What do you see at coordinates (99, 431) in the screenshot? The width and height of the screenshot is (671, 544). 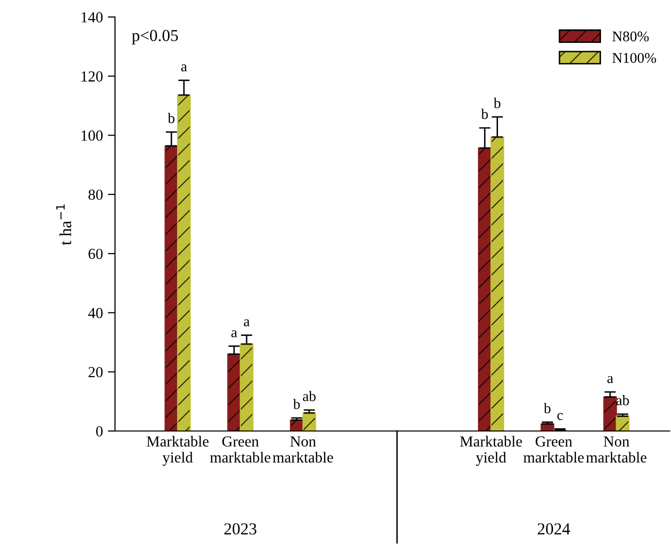 I see `y-tick-label: 0` at bounding box center [99, 431].